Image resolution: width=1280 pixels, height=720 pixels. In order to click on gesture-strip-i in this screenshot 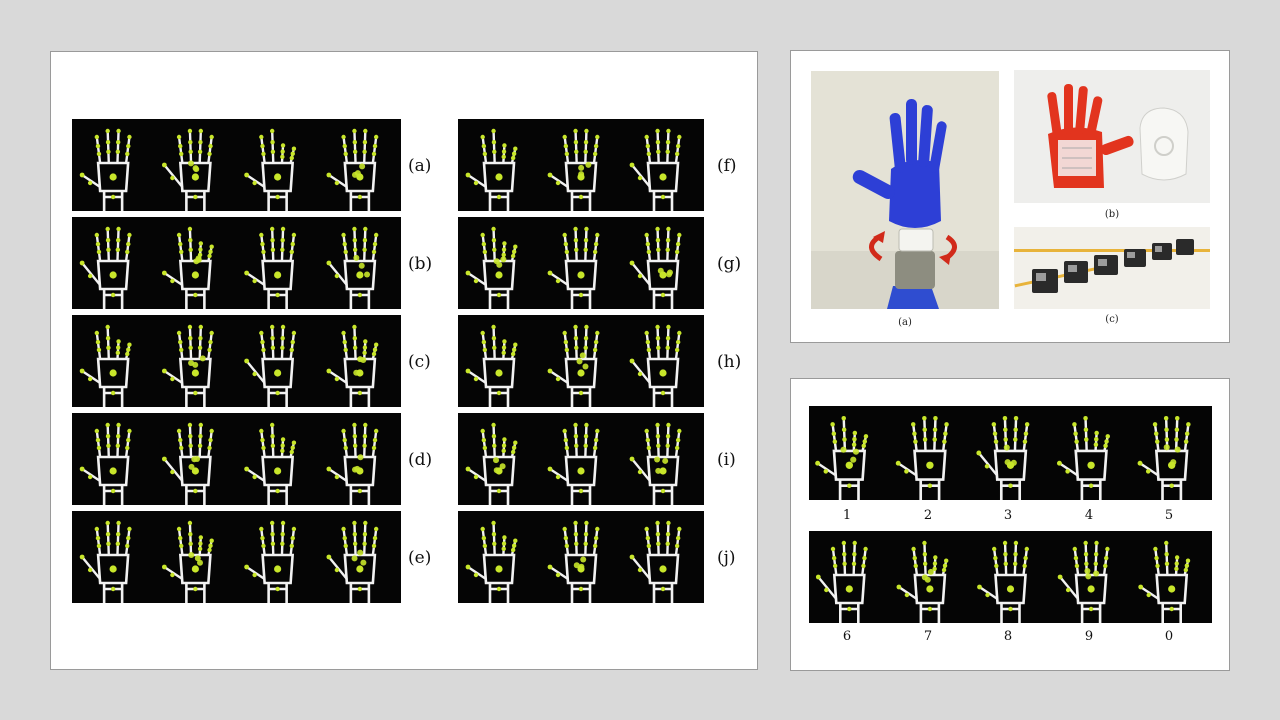, I will do `click(581, 459)`.